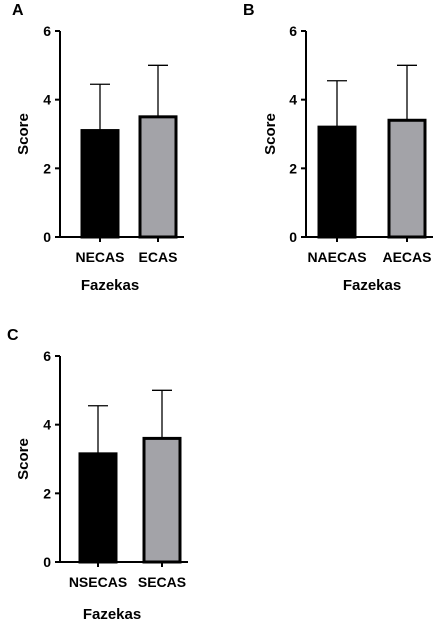  I want to click on bar-secas, so click(162, 500).